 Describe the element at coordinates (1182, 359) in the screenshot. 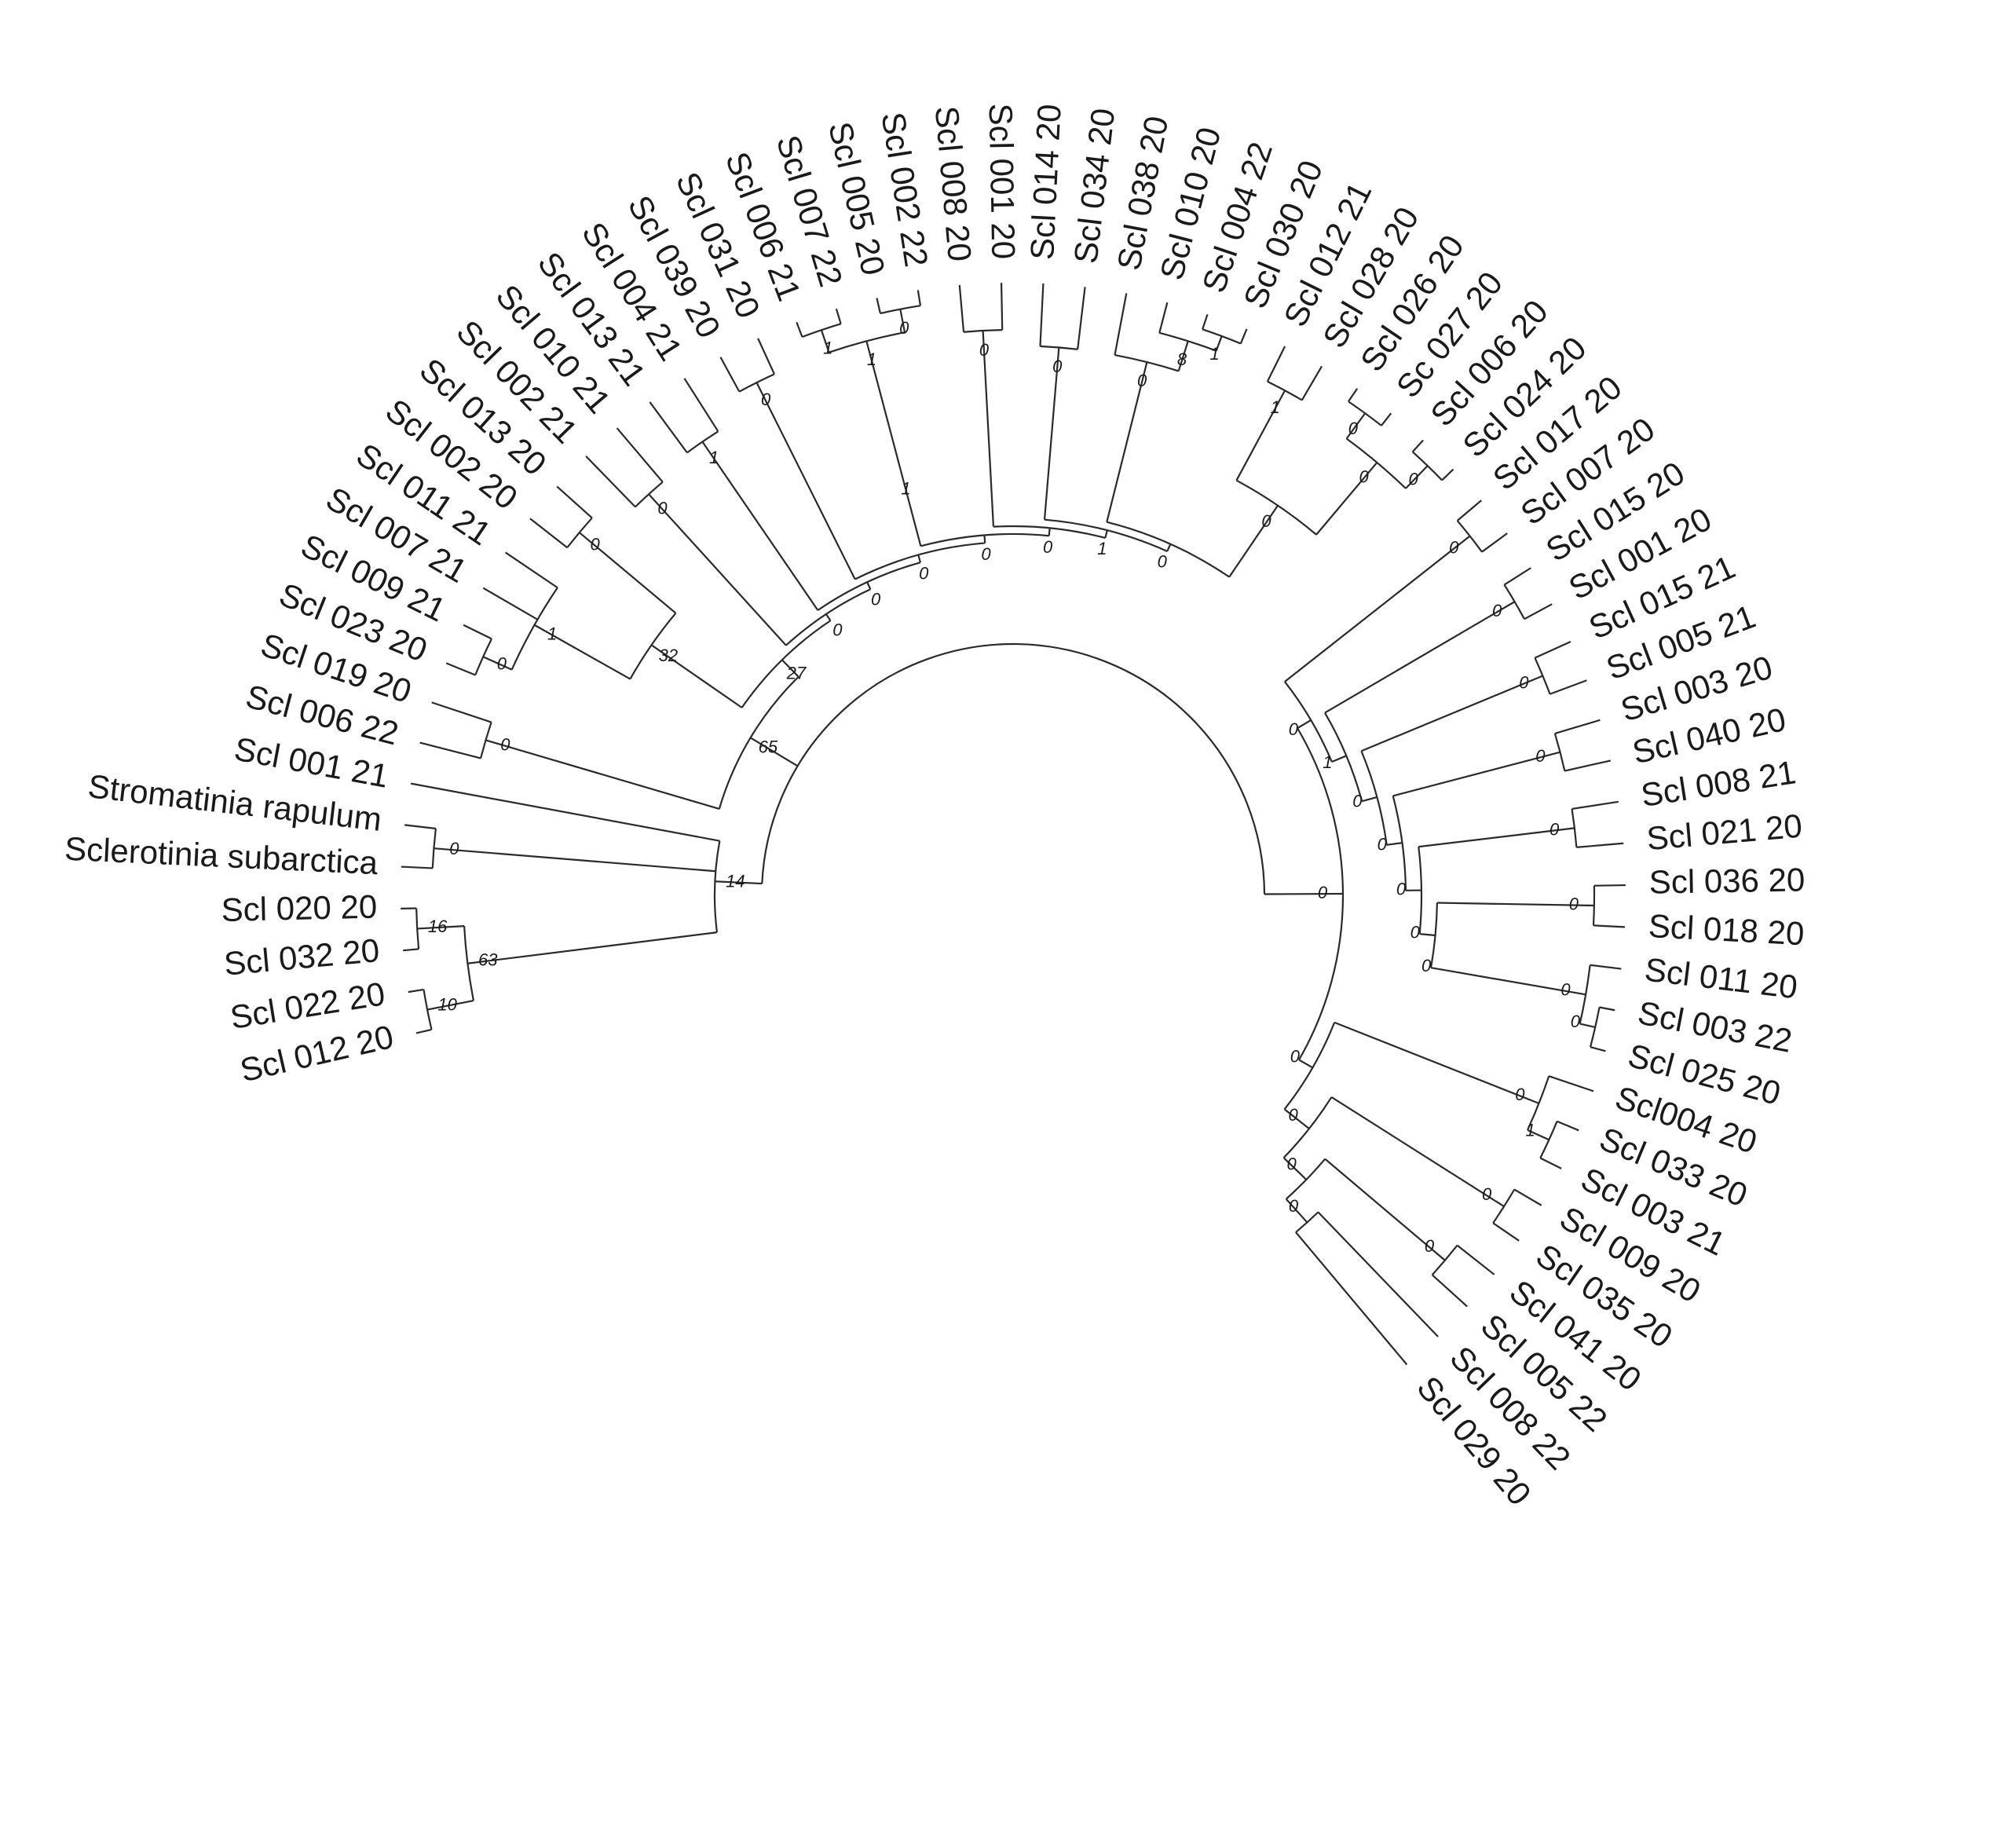

I see `support-value: 8` at that location.